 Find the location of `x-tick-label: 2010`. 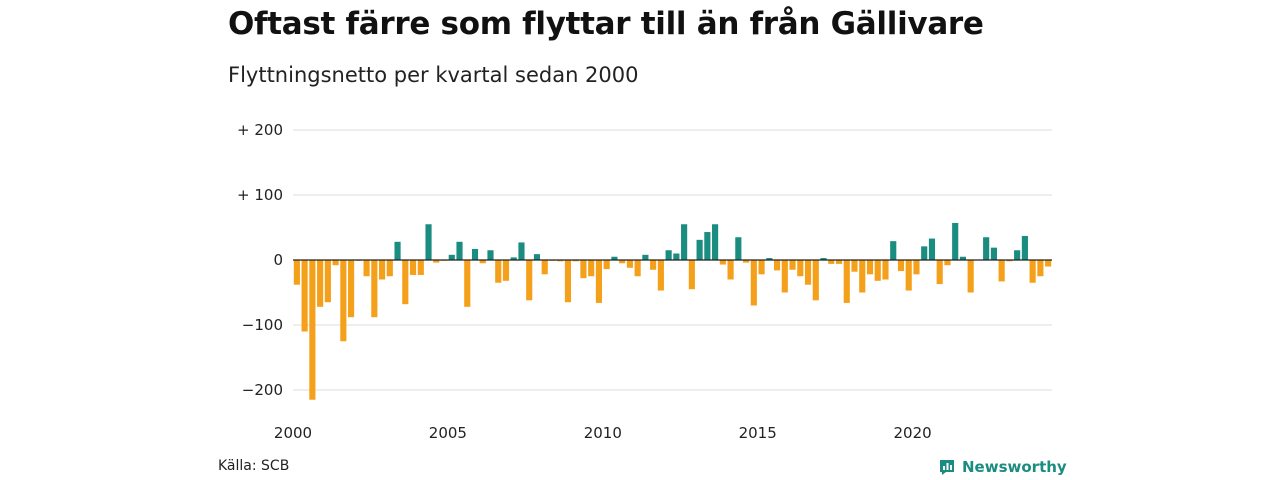

x-tick-label: 2010 is located at coordinates (603, 433).